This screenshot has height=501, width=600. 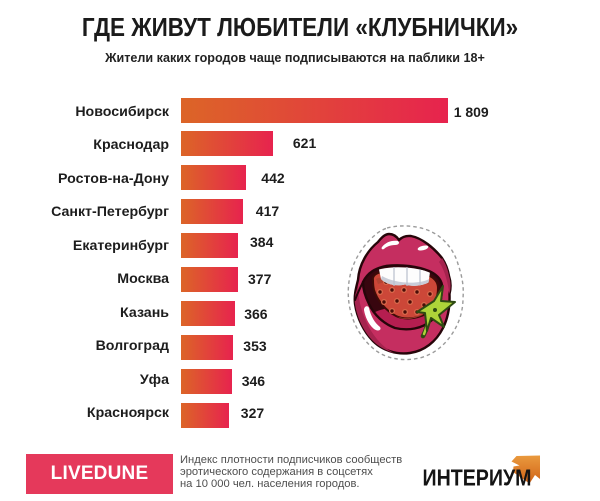 What do you see at coordinates (477, 478) in the screenshot?
I see `svg-text: ИНТЕРИУМ` at bounding box center [477, 478].